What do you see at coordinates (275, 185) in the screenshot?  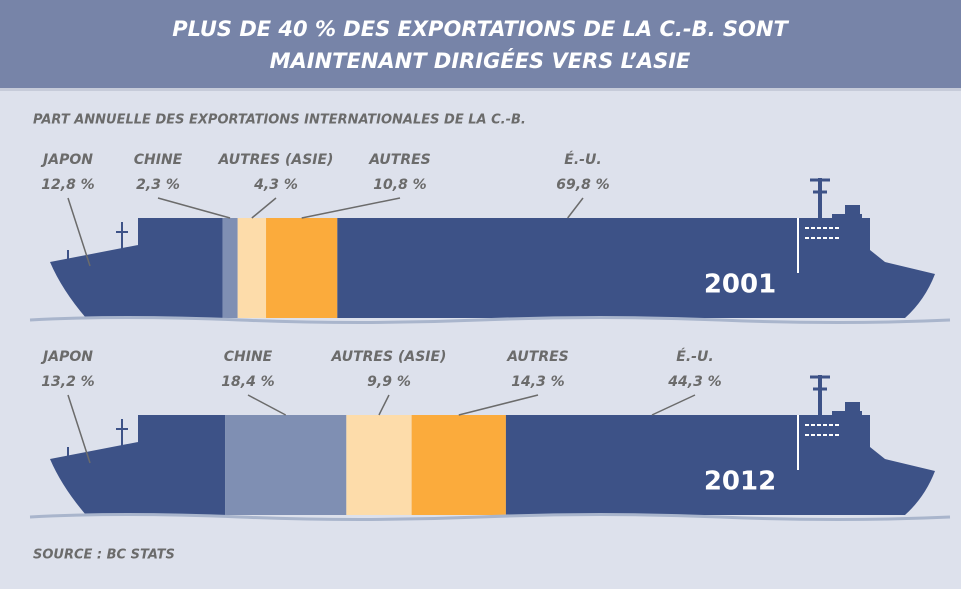 I see `value-label: 4,3 %` at bounding box center [275, 185].